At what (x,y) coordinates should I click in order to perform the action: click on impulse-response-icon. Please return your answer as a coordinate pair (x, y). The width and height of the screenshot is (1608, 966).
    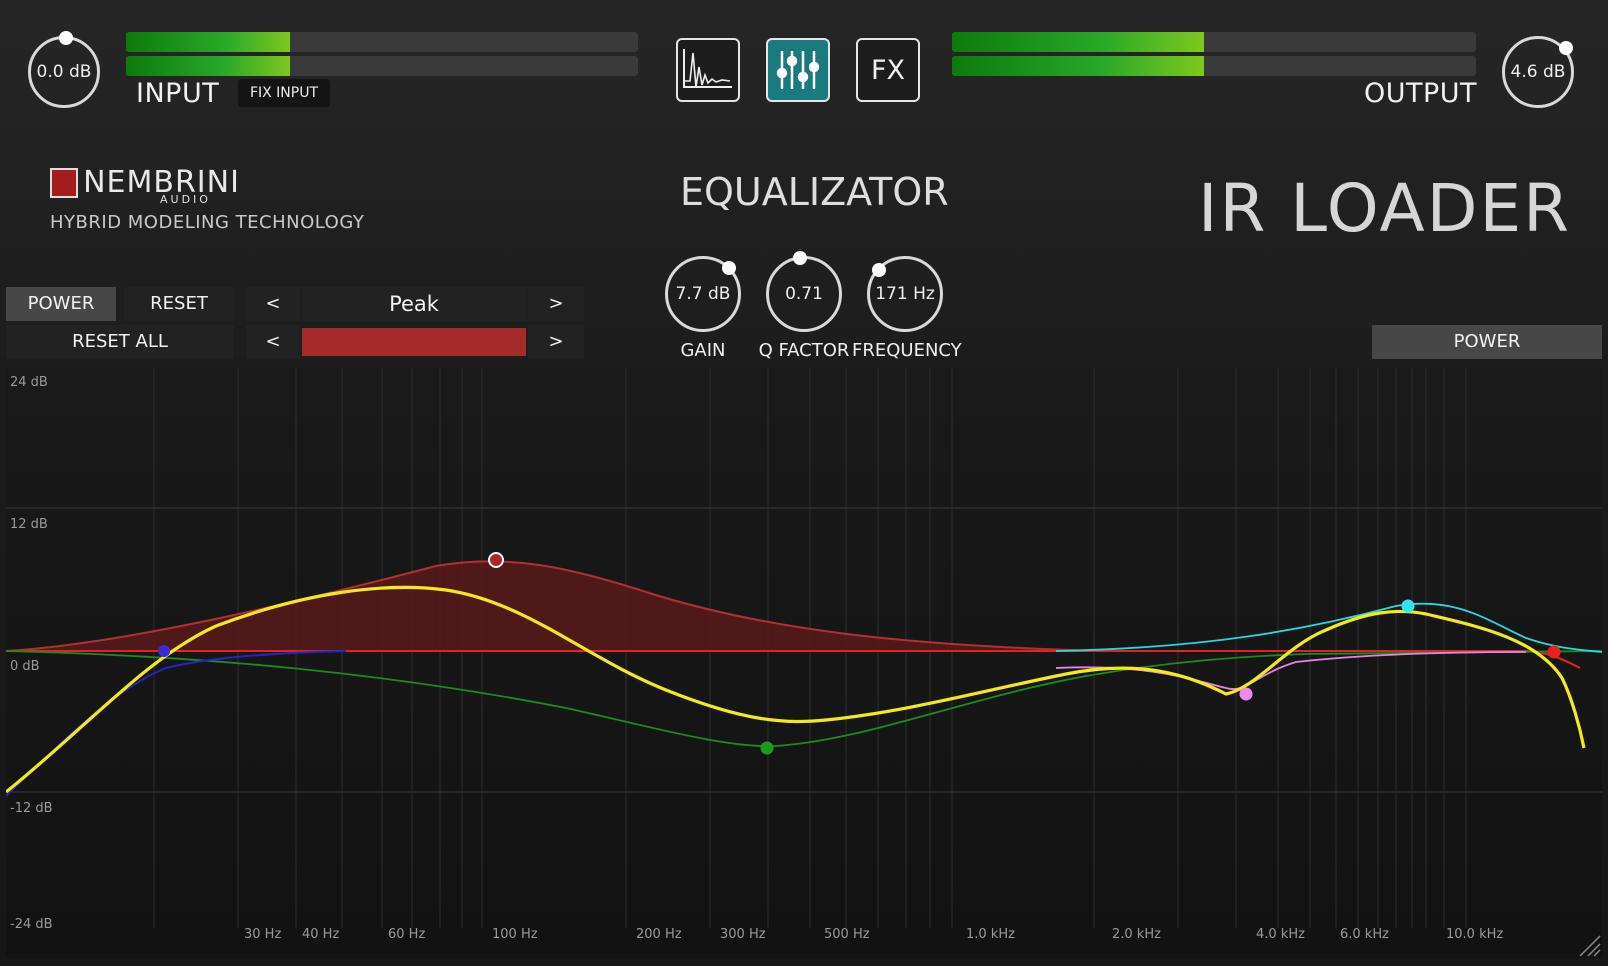
    Looking at the image, I should click on (707, 68).